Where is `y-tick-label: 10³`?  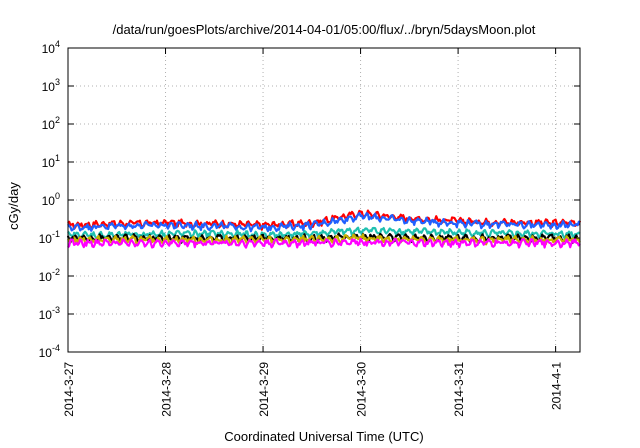
y-tick-label: 10³ is located at coordinates (51, 85).